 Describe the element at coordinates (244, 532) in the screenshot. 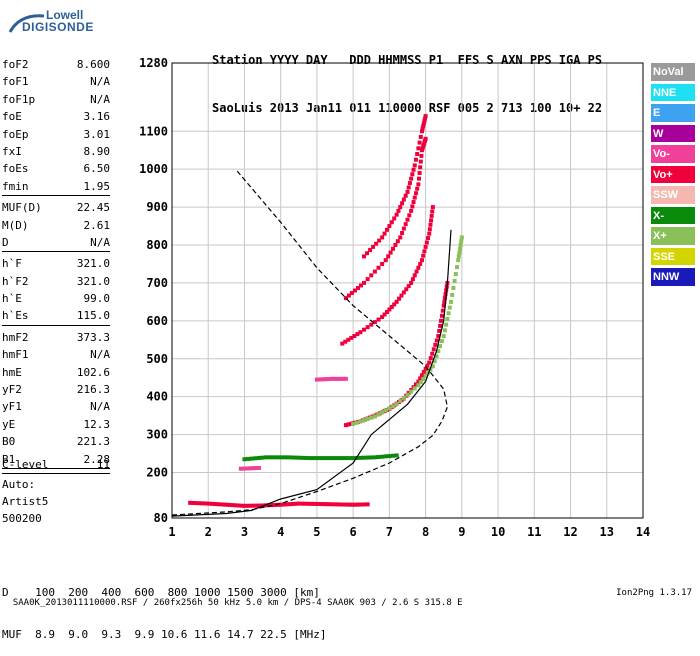

I see `x-tick-label: 3` at that location.